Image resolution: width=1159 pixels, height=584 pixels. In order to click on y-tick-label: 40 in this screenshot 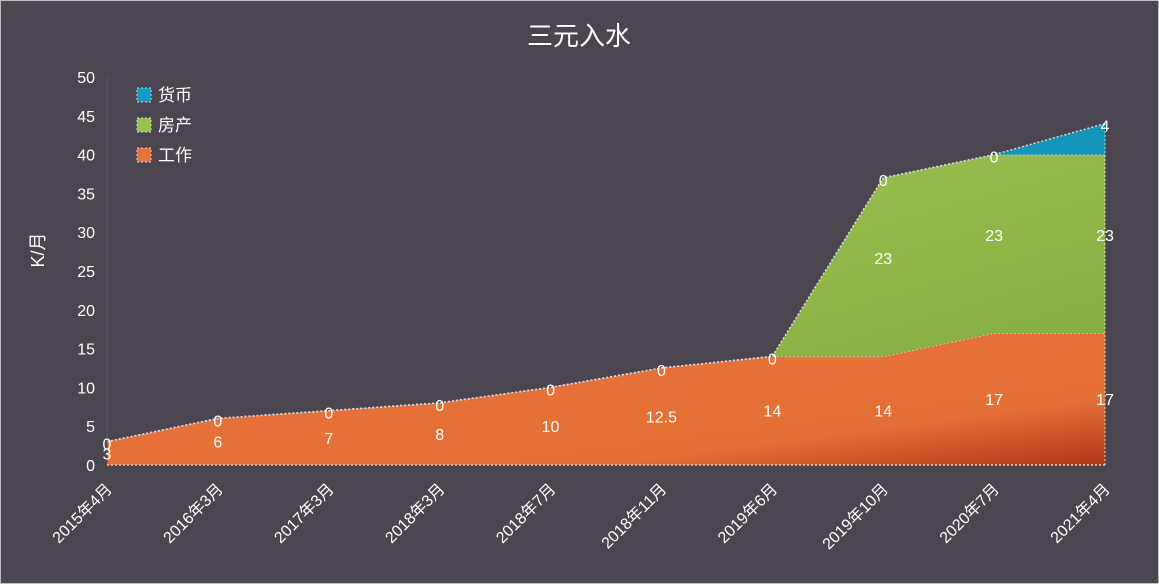, I will do `click(86, 156)`.